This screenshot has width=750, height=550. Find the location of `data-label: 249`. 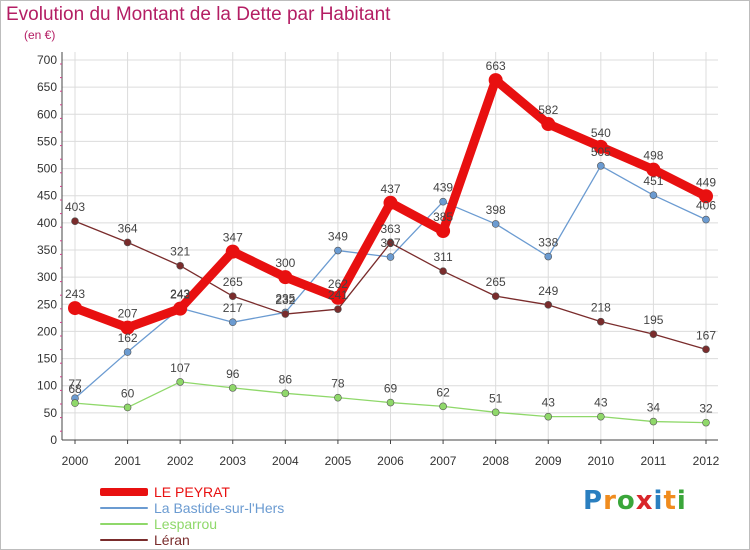

data-label: 249 is located at coordinates (548, 291).